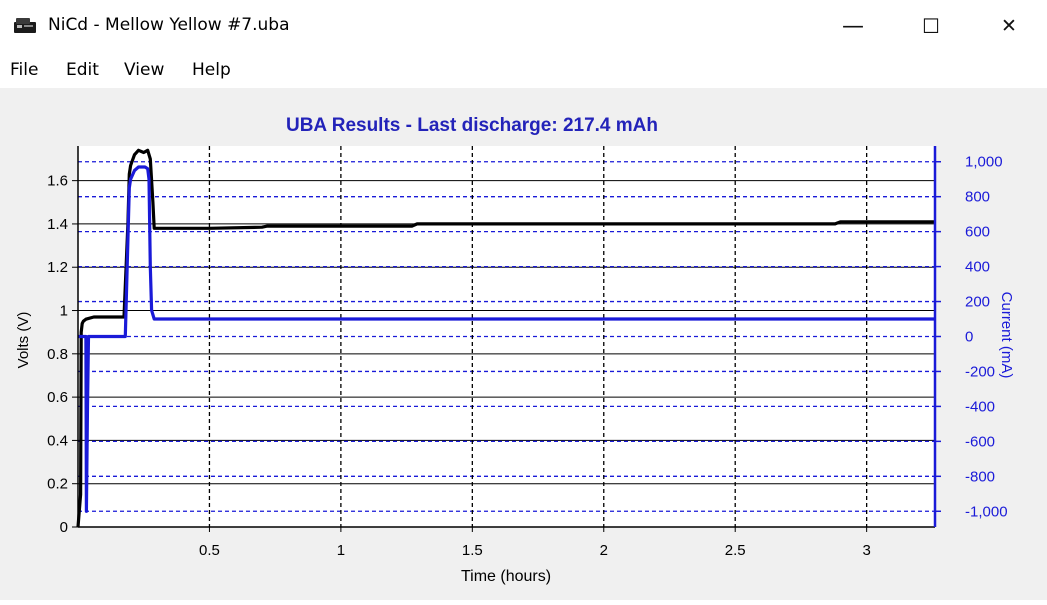 Image resolution: width=1047 pixels, height=605 pixels. I want to click on y2-tick-label: -800, so click(980, 476).